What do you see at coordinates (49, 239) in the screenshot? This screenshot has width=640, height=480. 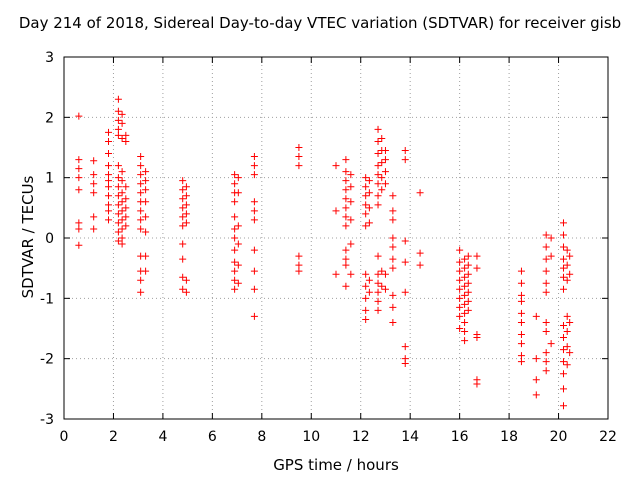 I see `y-tick-label: 0` at bounding box center [49, 239].